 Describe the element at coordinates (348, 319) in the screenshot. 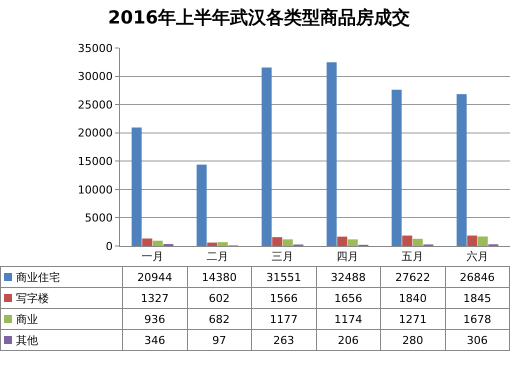

I see `data-label: 1174` at that location.